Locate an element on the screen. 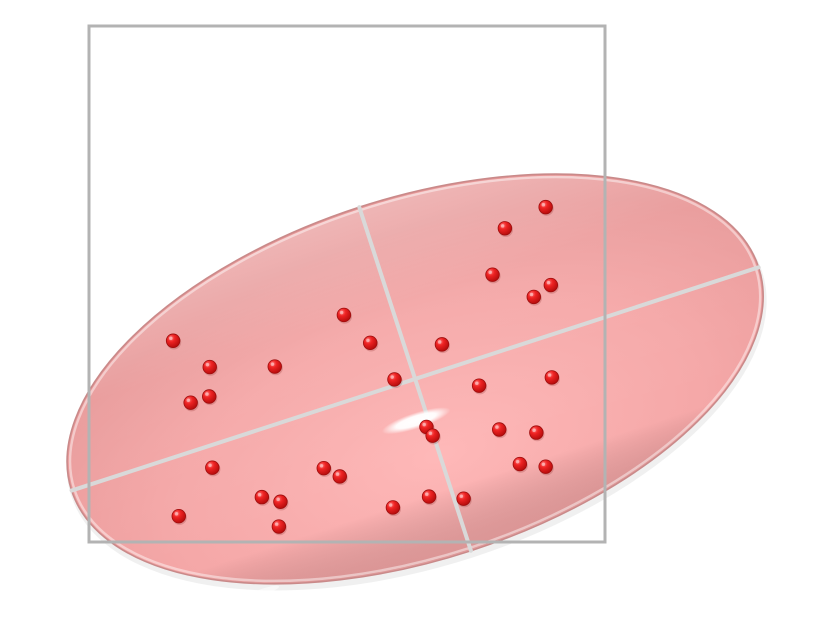 The height and width of the screenshot is (632, 823). ellipse-edge-glint is located at coordinates (264, 591).